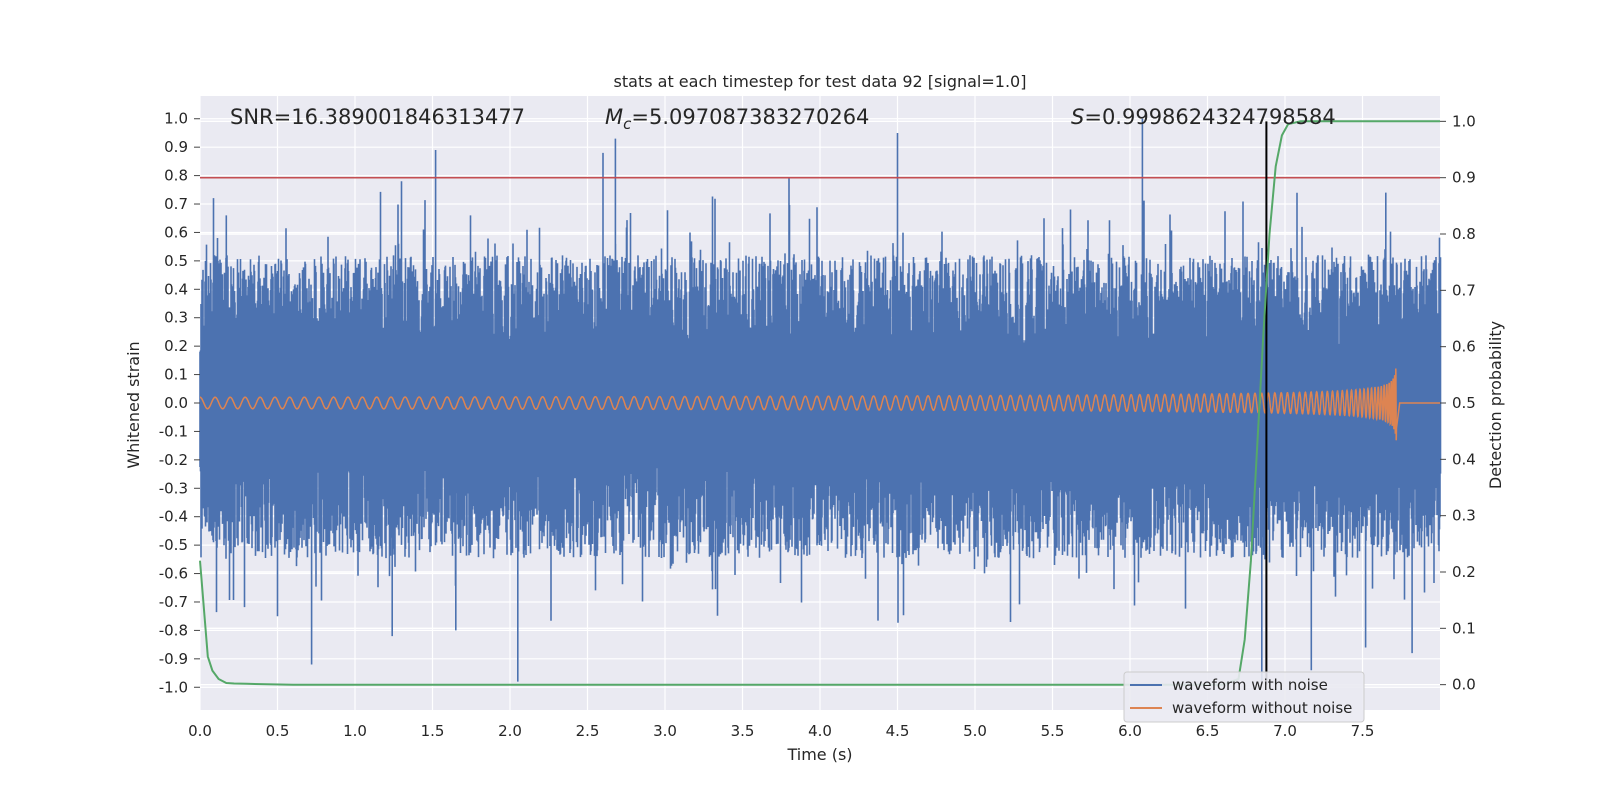  I want to click on x-tick-label: 0.0, so click(200, 731).